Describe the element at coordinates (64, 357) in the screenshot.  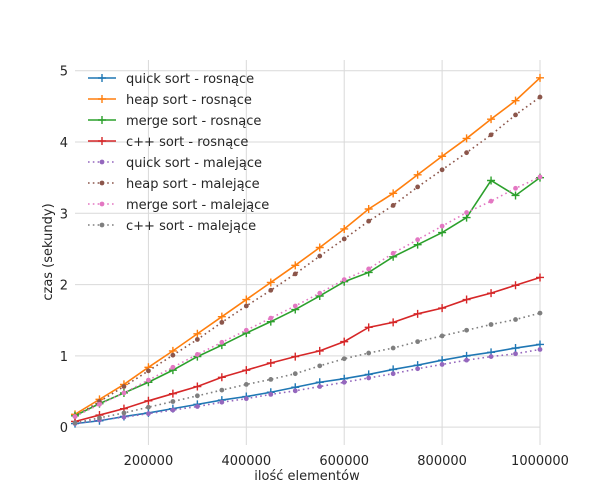
I see `y-tick-label: 1` at that location.